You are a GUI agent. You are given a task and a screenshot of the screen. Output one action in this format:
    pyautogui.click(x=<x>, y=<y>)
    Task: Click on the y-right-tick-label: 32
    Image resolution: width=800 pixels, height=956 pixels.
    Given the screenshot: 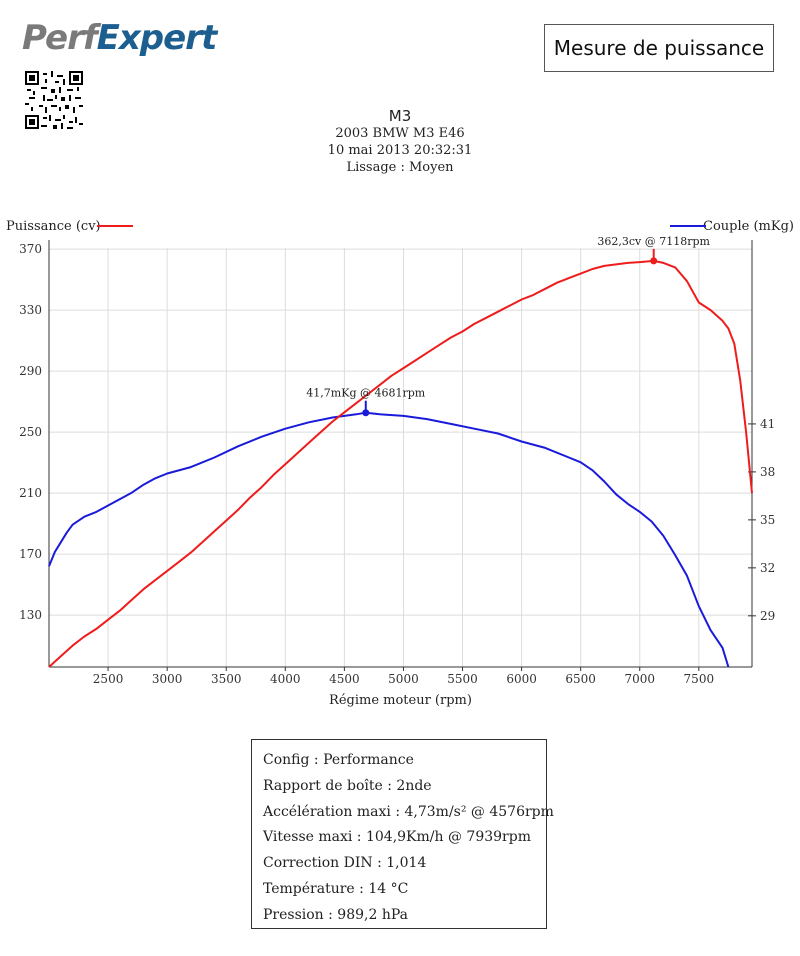 What is the action you would take?
    pyautogui.click(x=767, y=568)
    